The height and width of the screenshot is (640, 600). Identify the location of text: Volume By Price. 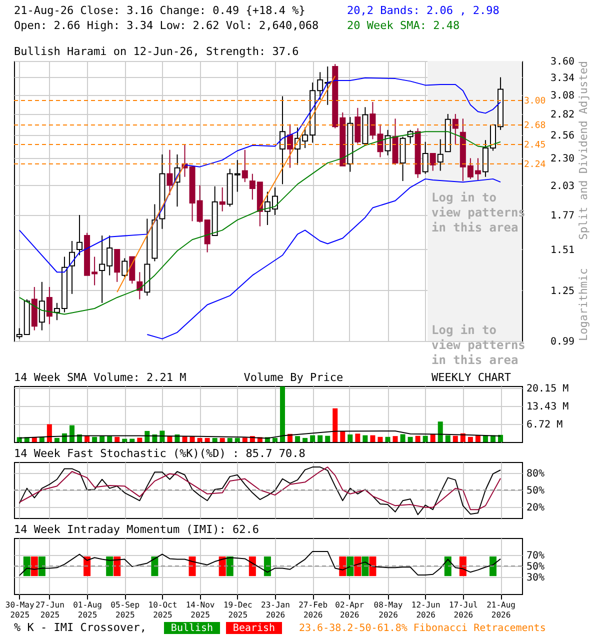
(294, 377).